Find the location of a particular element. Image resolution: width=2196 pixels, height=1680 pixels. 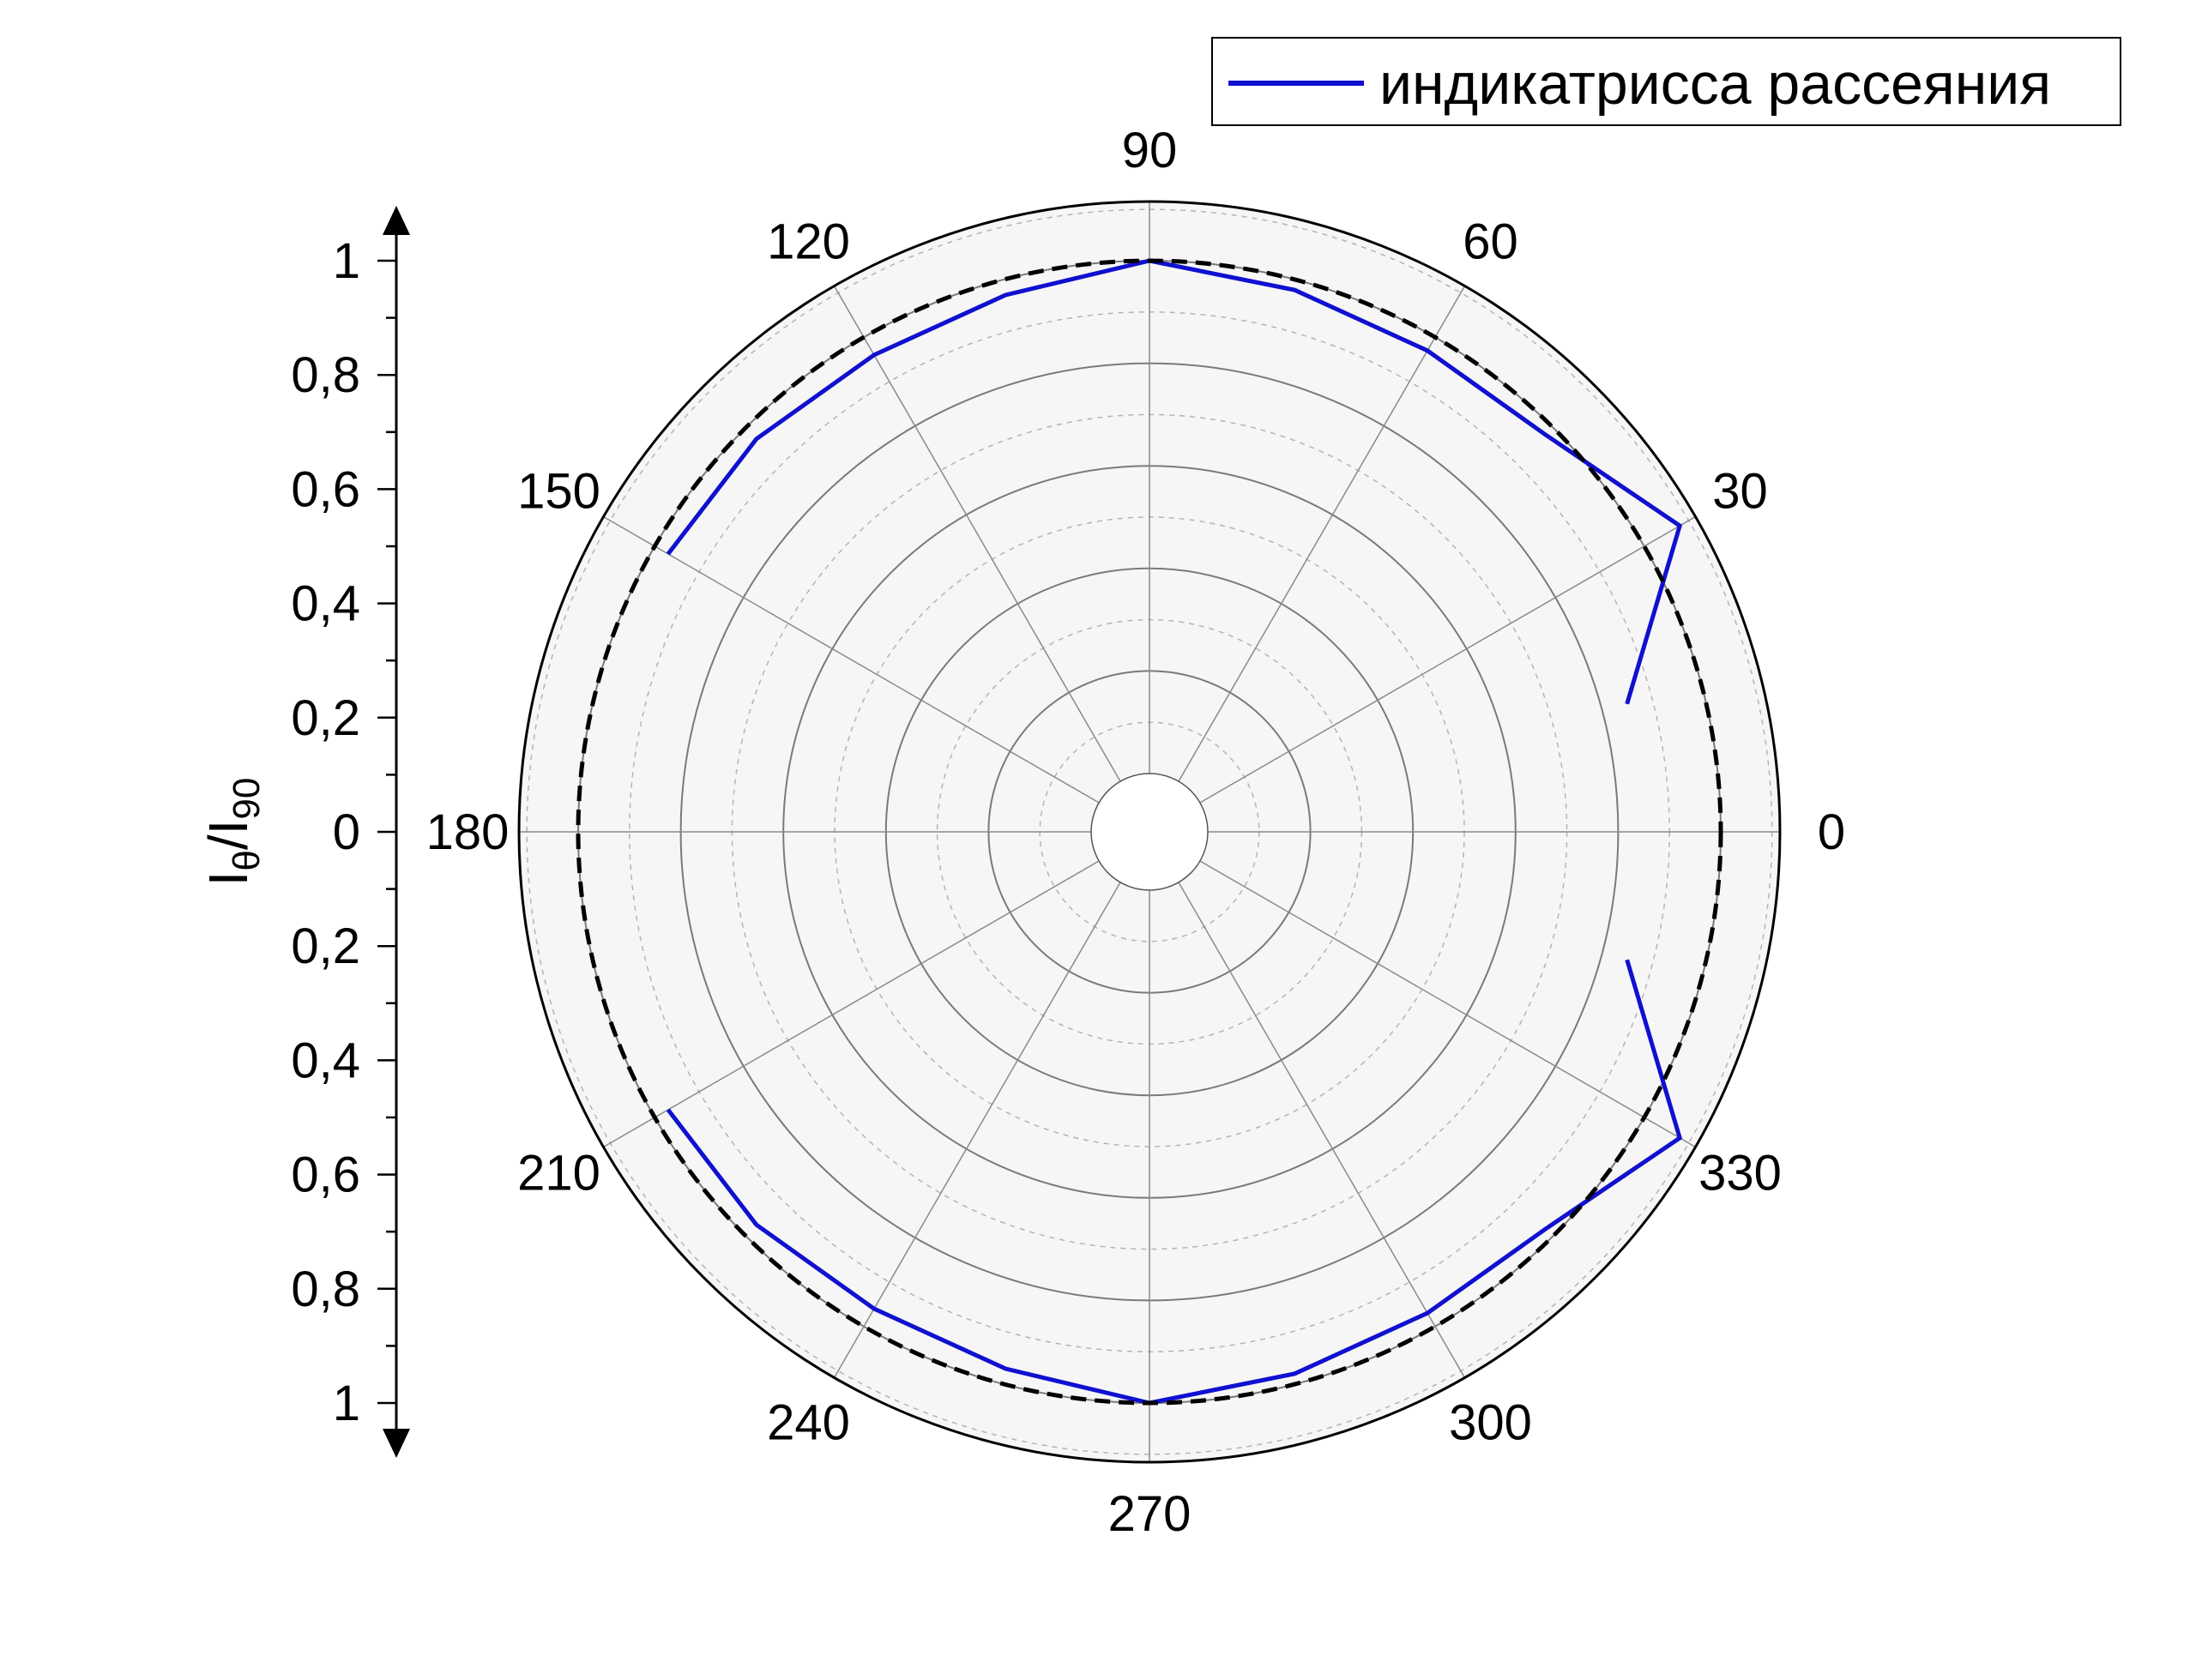

angle-label-30: 30 is located at coordinates (1740, 492).